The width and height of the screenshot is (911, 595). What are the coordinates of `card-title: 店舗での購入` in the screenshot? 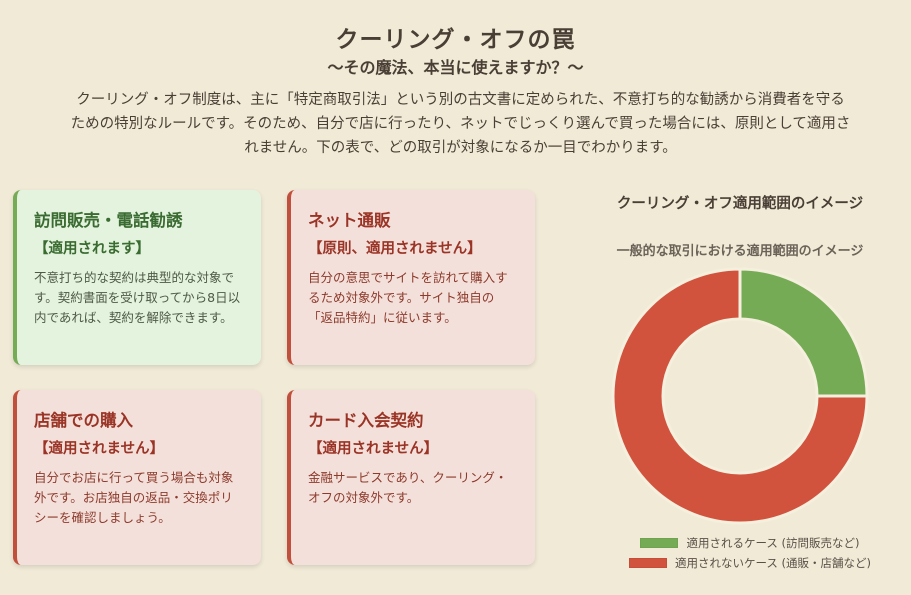 It's located at (83, 420).